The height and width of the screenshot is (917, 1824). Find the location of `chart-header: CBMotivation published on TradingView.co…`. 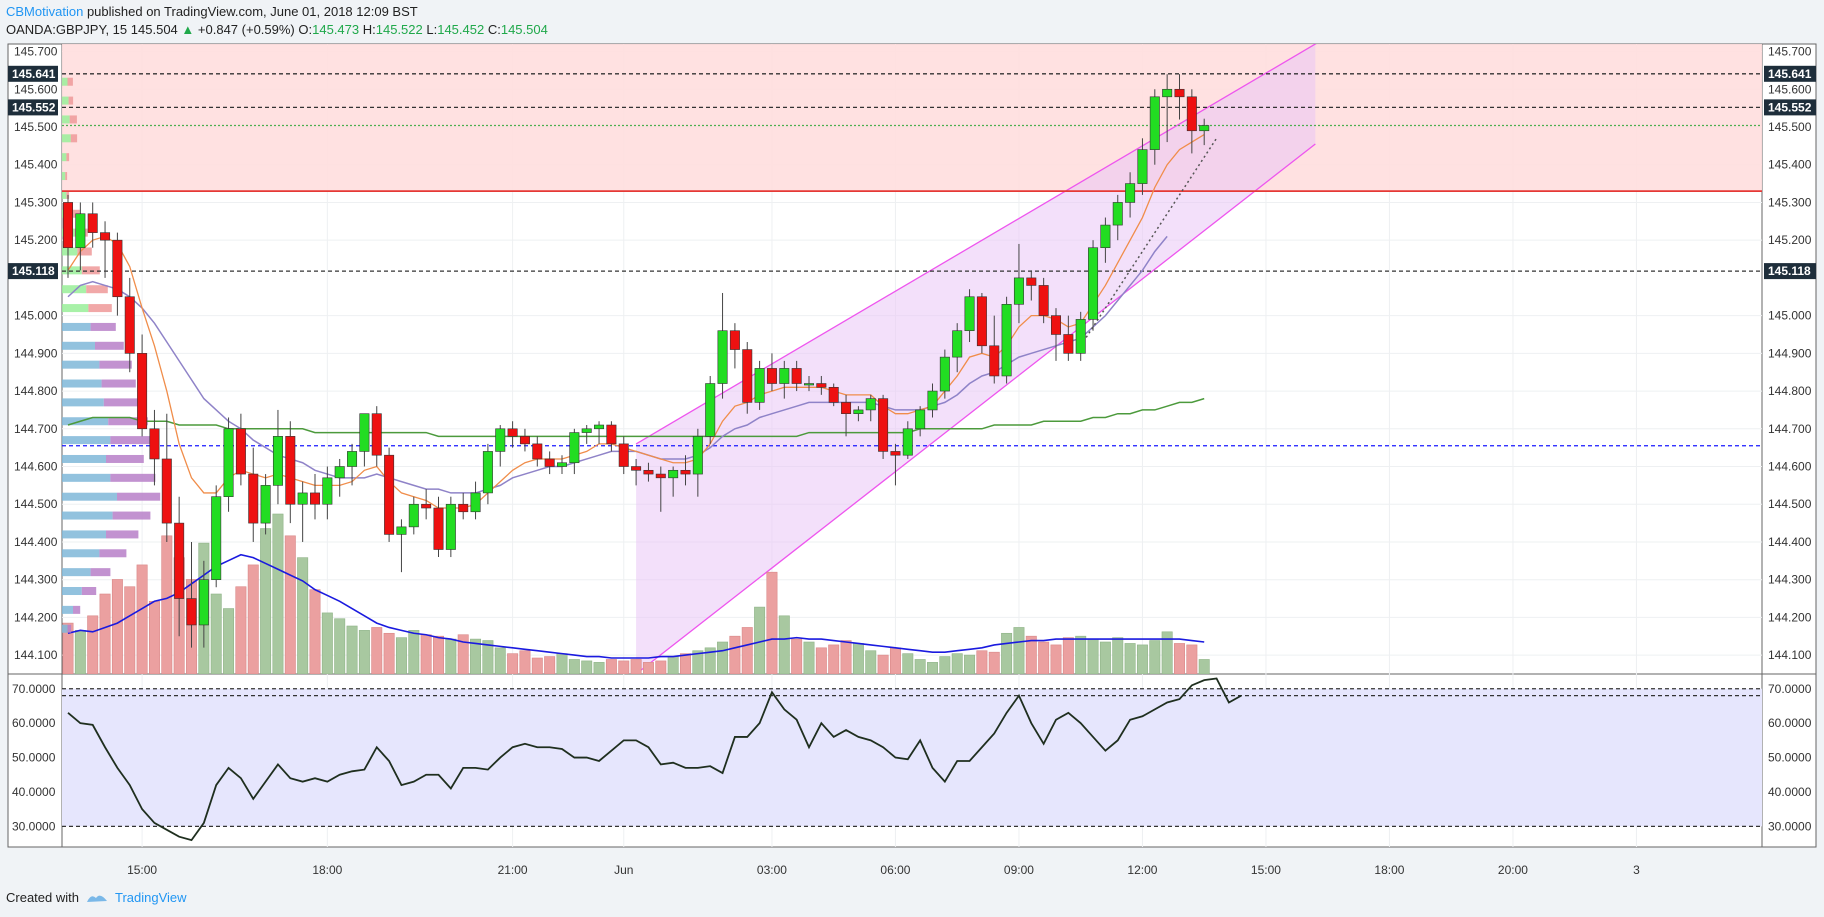

chart-header: CBMotivation published on TradingView.co… is located at coordinates (911, 21).